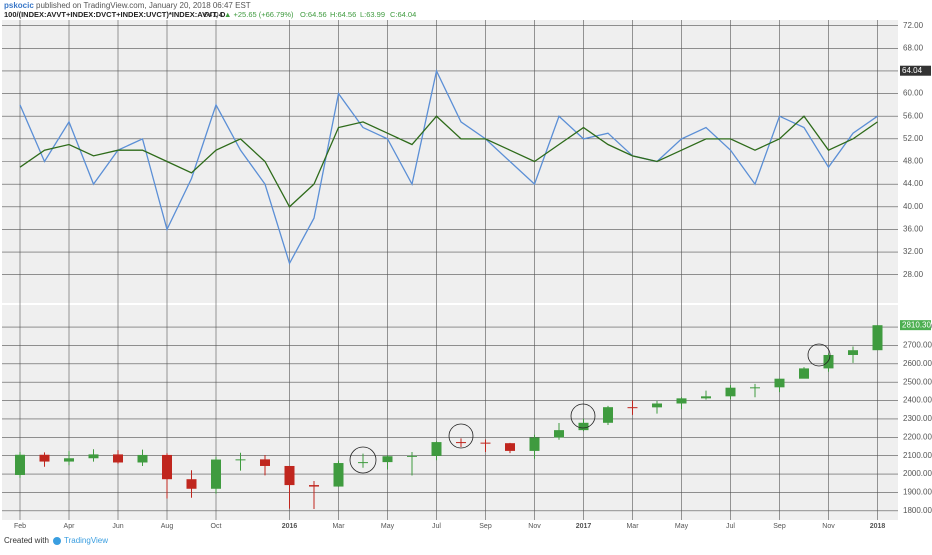 The height and width of the screenshot is (555, 932). I want to click on y-tick-label: 72.00, so click(913, 25).